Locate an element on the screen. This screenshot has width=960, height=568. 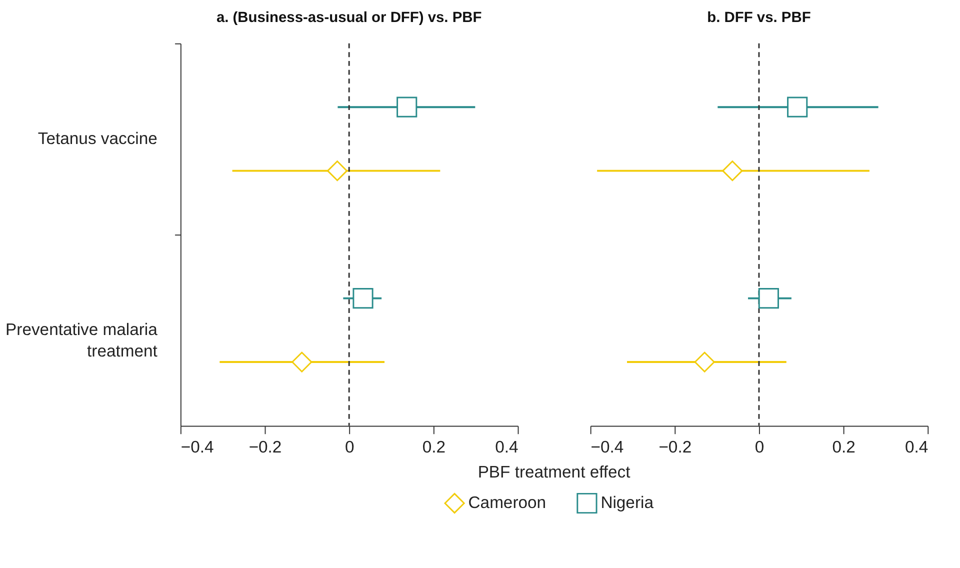
legend-label: Cameroon is located at coordinates (507, 502).